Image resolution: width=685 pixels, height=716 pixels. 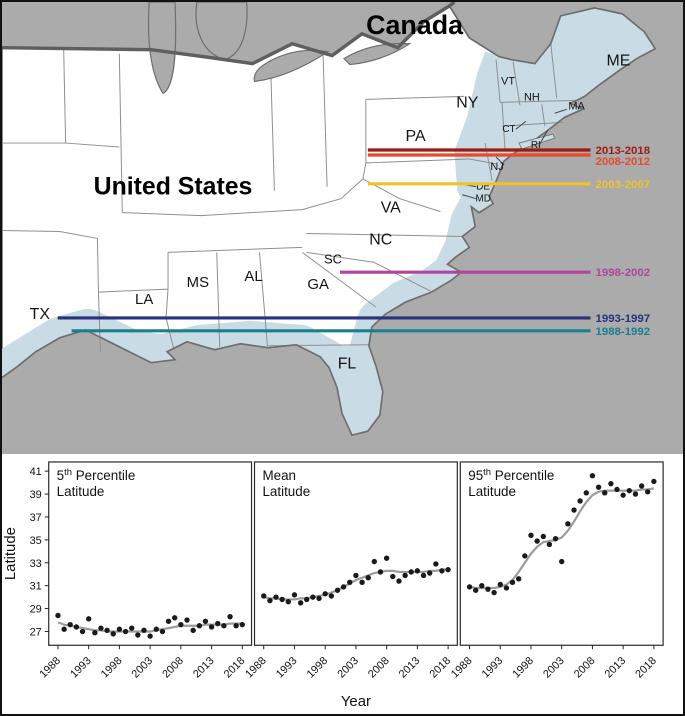 I want to click on canada-us-border, so click(x=229, y=34).